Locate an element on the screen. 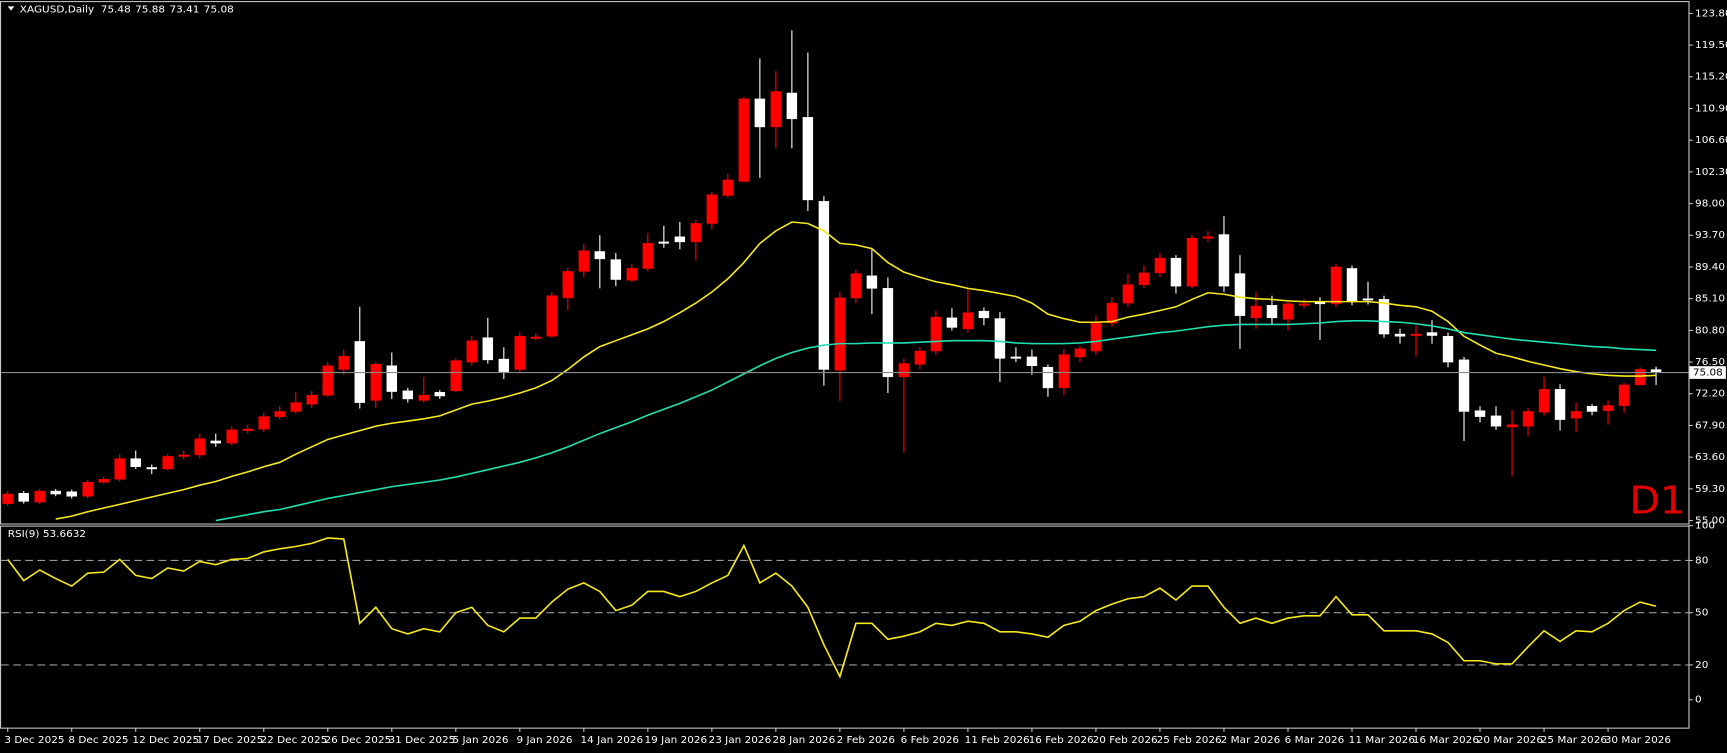 The height and width of the screenshot is (753, 1727). x-tick-label: 2 Feb 2026 is located at coordinates (866, 740).